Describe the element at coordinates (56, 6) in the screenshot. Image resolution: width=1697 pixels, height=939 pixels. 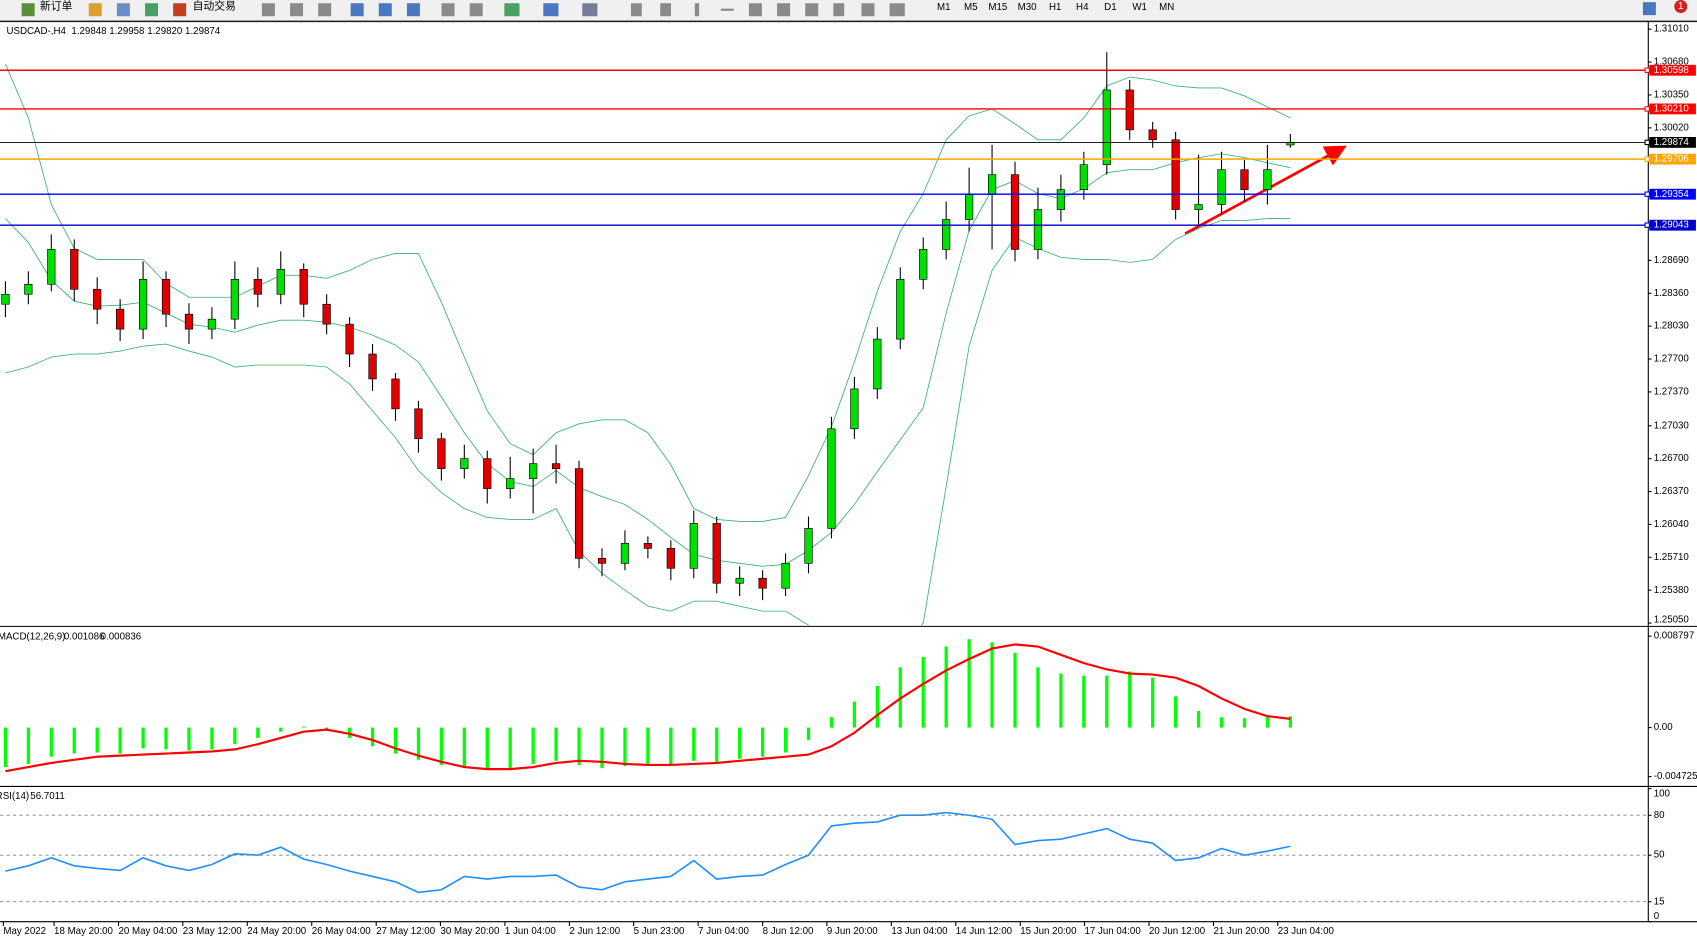
I see `toolbar-button: 新订单` at that location.